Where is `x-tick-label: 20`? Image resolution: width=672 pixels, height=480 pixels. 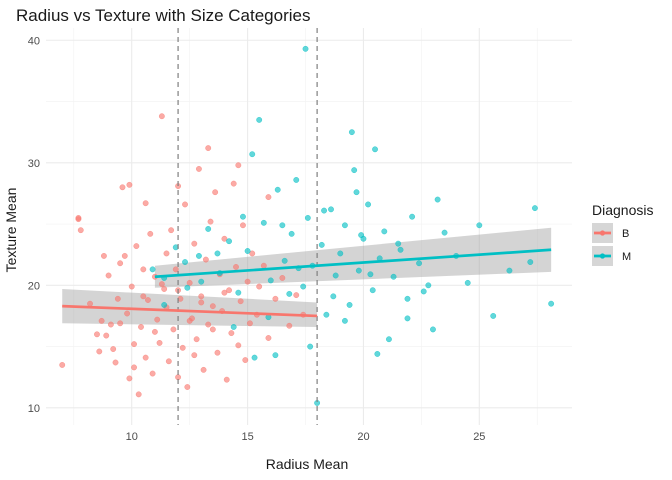 x-tick-label: 20 is located at coordinates (363, 437).